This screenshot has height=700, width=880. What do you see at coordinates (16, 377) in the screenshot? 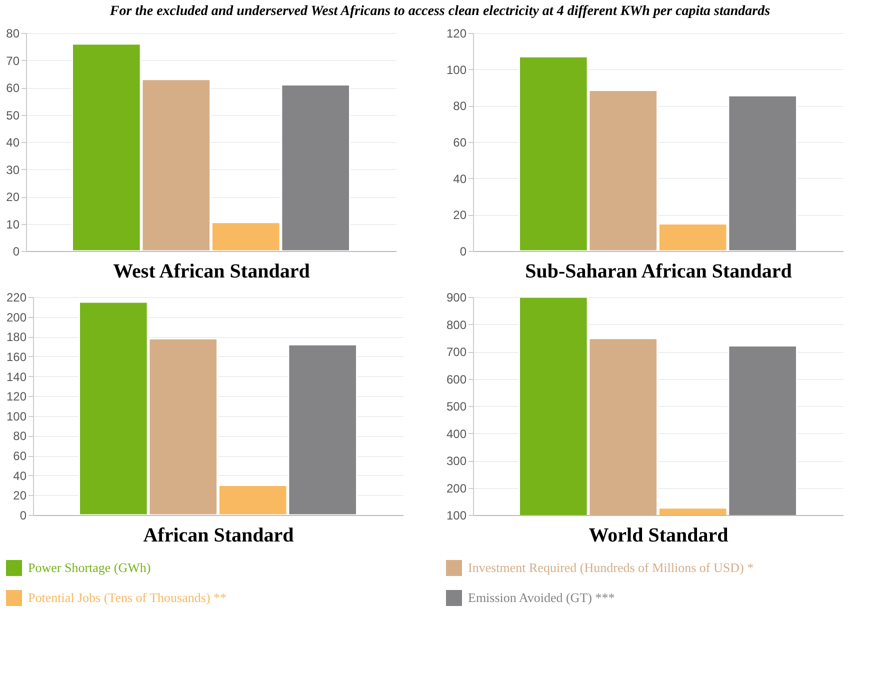
I see `y-tick-label: 140` at bounding box center [16, 377].